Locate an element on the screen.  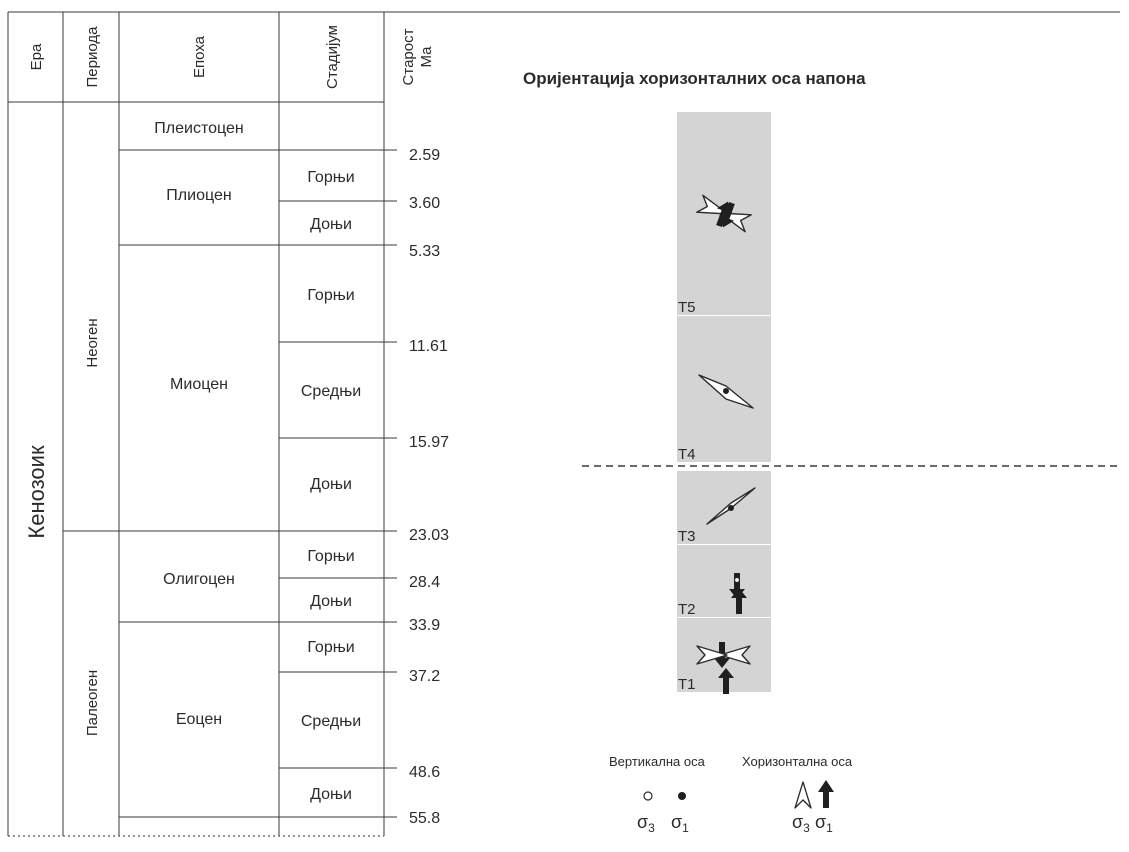
age-label: 37.2 is located at coordinates (424, 676).